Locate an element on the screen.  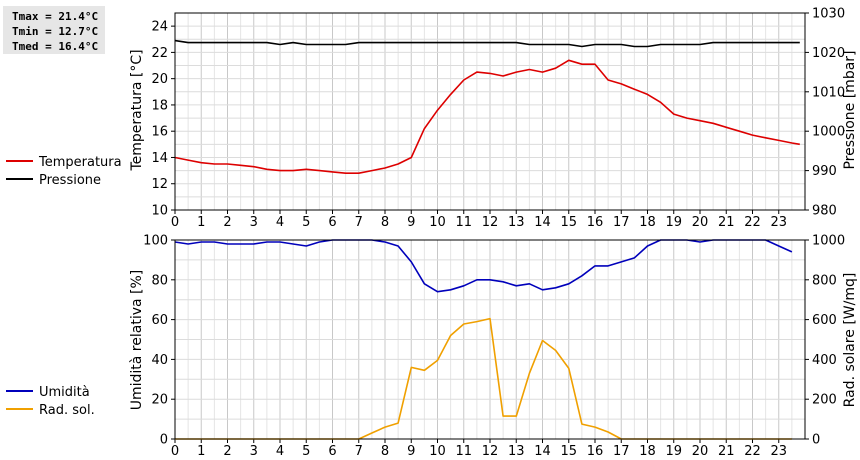
legend-label-radsol: Rad. sol. is located at coordinates (67, 410).